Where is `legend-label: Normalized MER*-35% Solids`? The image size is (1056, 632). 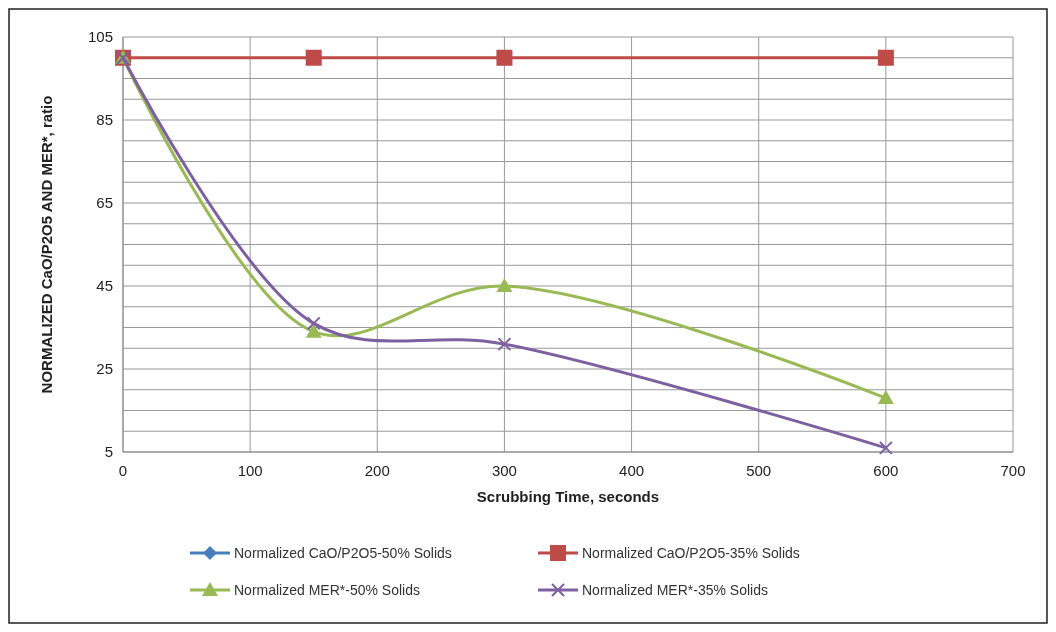
legend-label: Normalized MER*-35% Solids is located at coordinates (675, 590).